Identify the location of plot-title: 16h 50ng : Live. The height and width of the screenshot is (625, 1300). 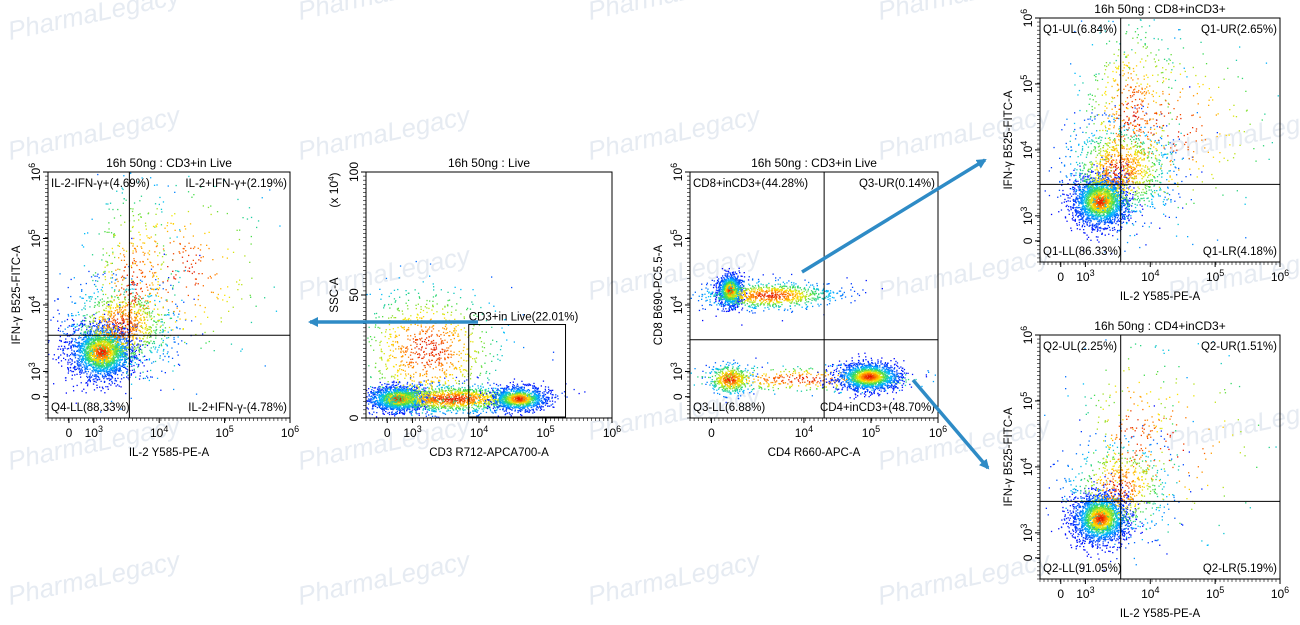
(489, 163).